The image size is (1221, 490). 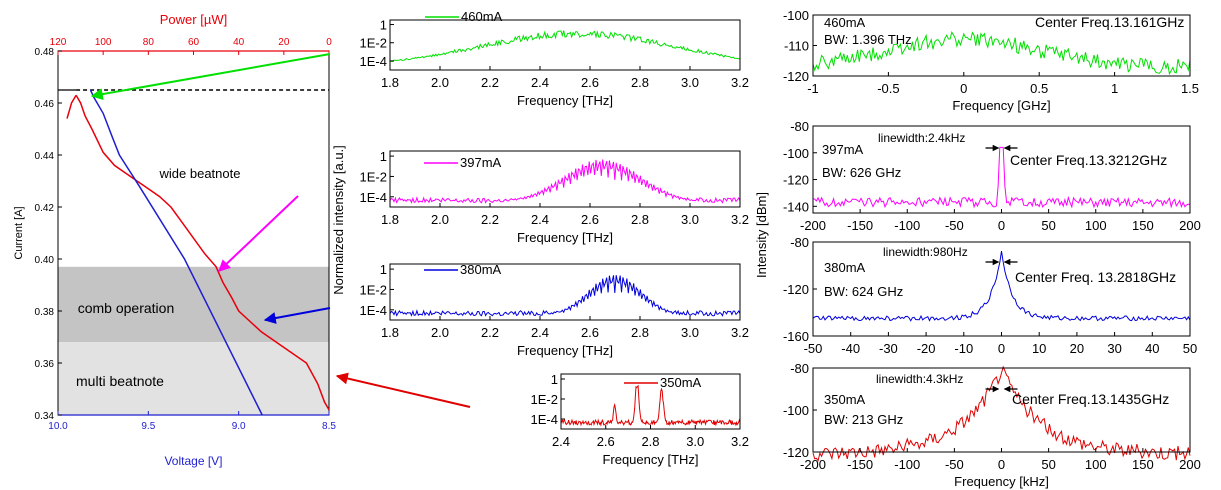 I want to click on legend-label: 350mA, so click(x=681, y=382).